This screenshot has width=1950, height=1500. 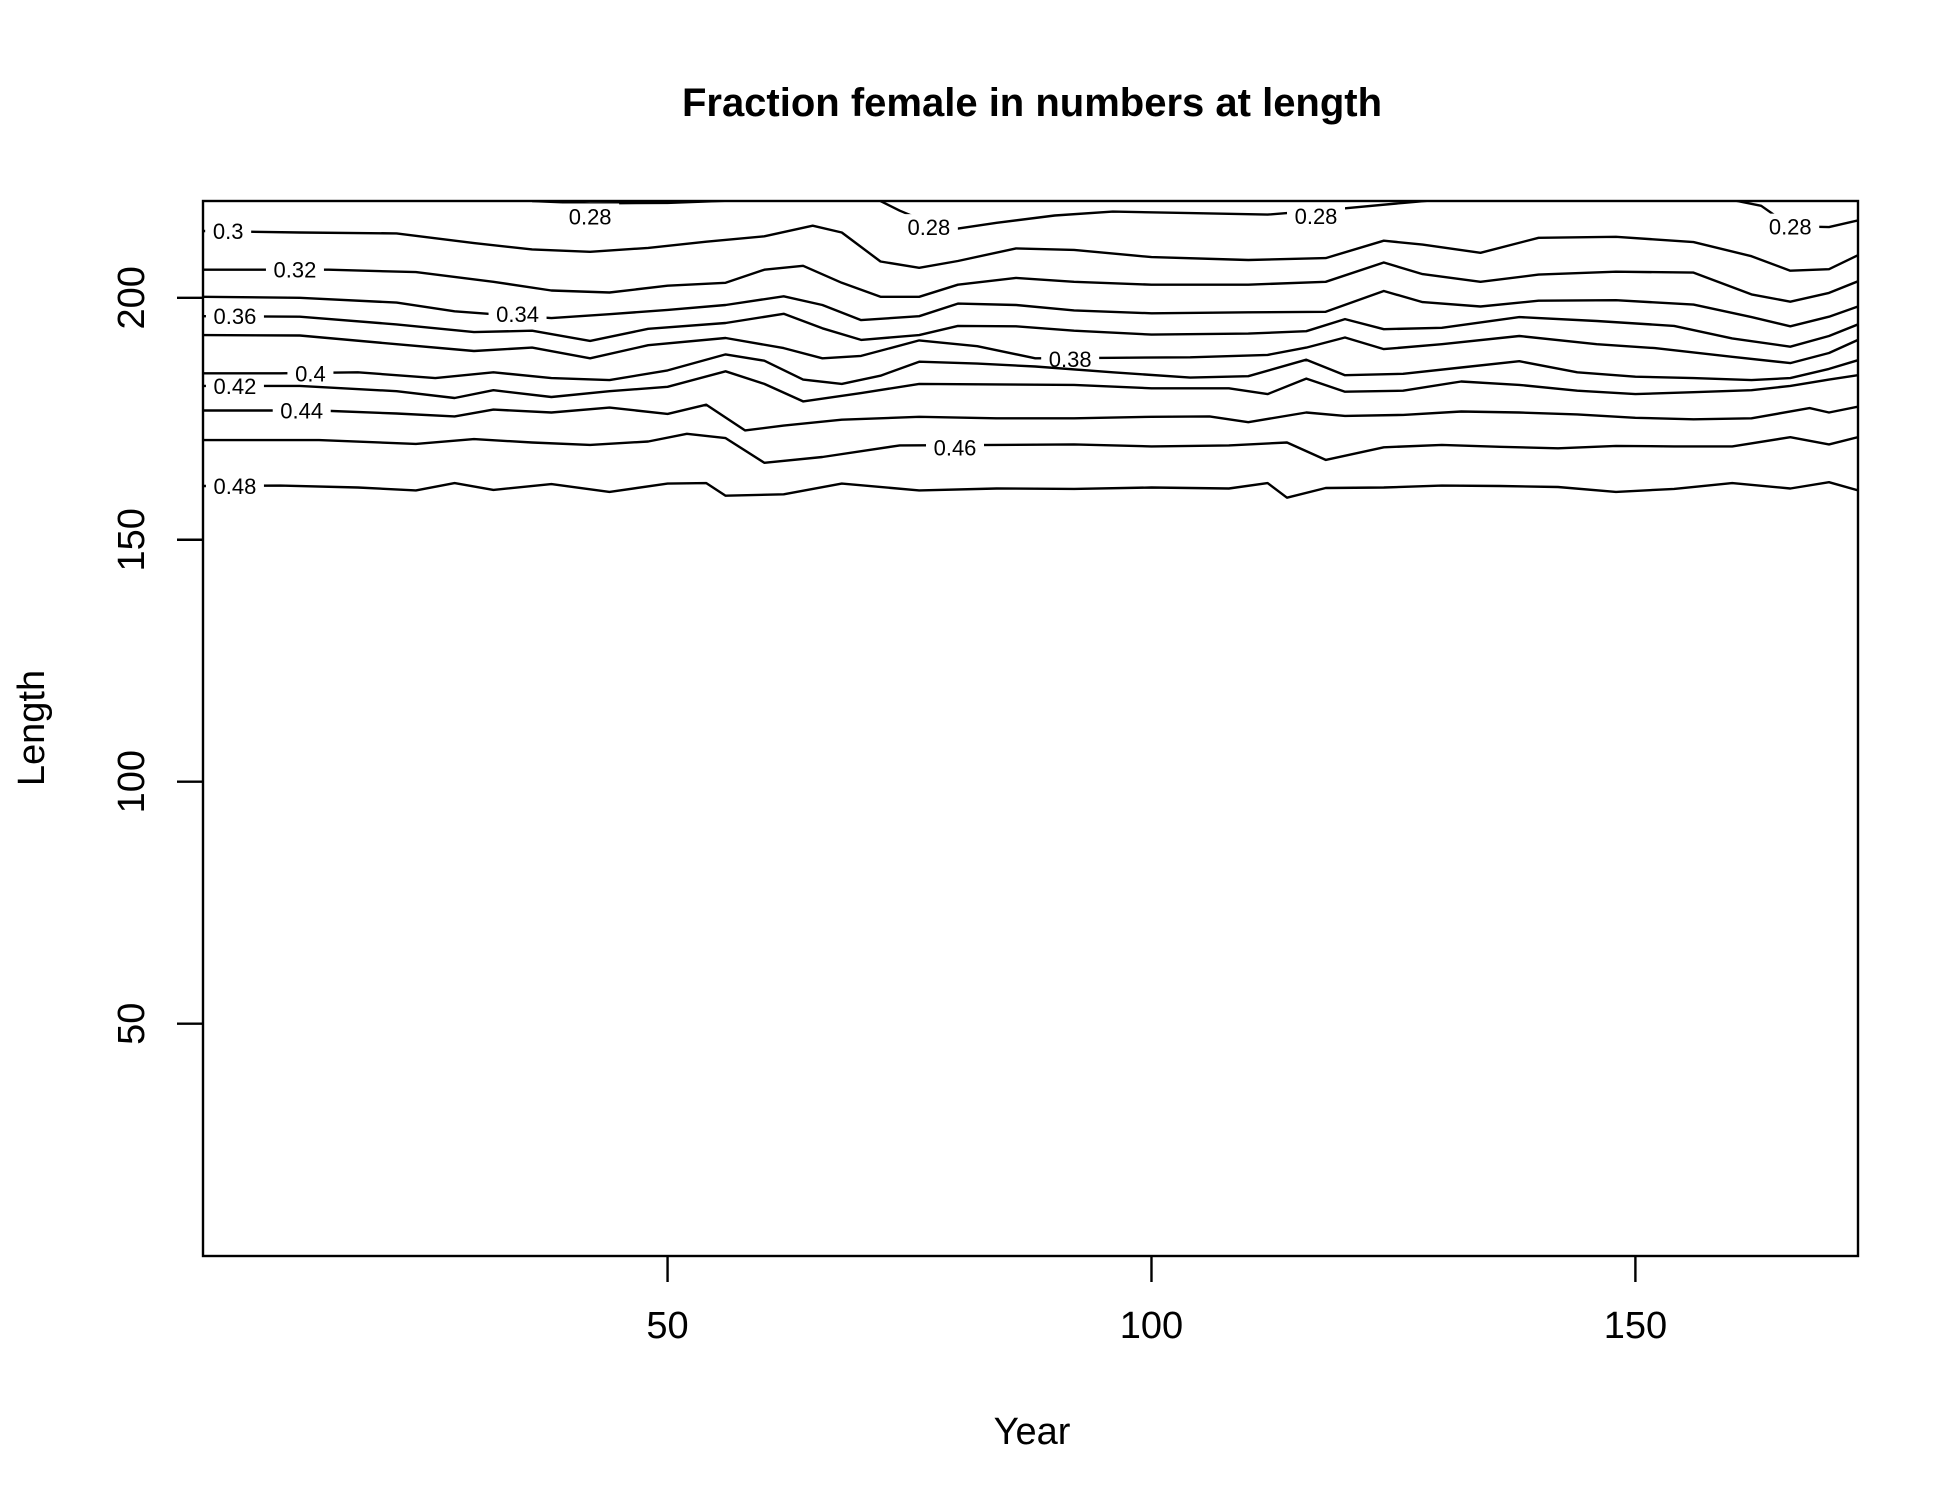 What do you see at coordinates (517, 314) in the screenshot?
I see `contour-label-0.34: 0.34` at bounding box center [517, 314].